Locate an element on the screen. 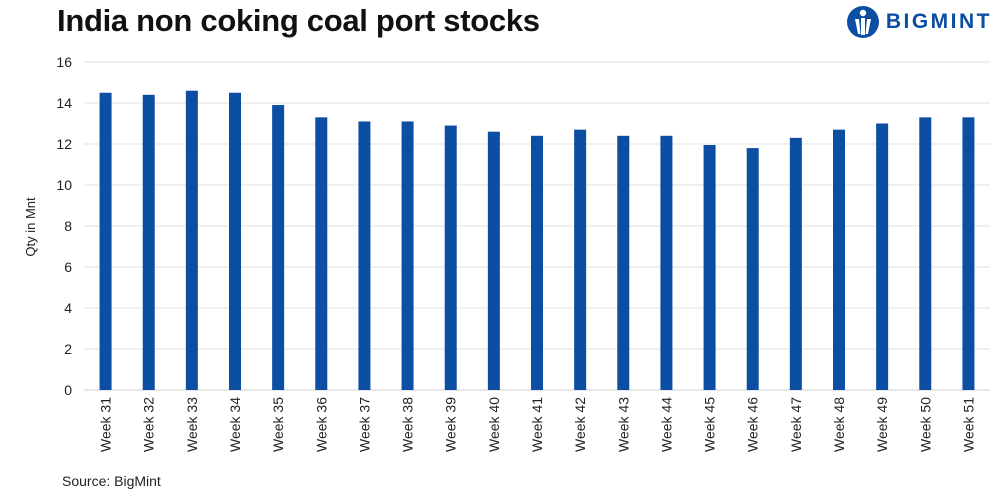  x-tick-label: Week 32 is located at coordinates (149, 424).